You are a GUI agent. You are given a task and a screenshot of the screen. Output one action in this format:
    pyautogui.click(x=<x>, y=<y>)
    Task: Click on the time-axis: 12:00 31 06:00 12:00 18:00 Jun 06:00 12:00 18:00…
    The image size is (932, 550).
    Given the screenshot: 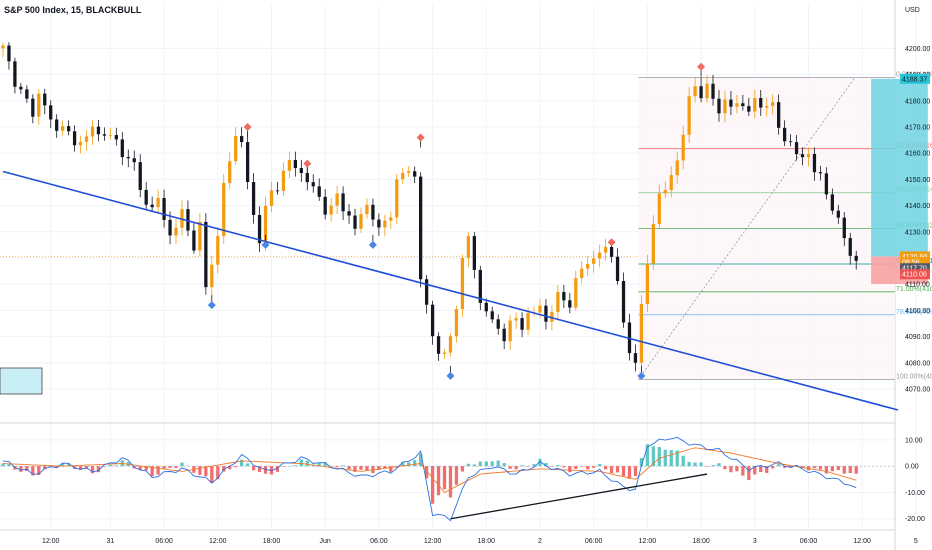 What is the action you would take?
    pyautogui.click(x=480, y=541)
    